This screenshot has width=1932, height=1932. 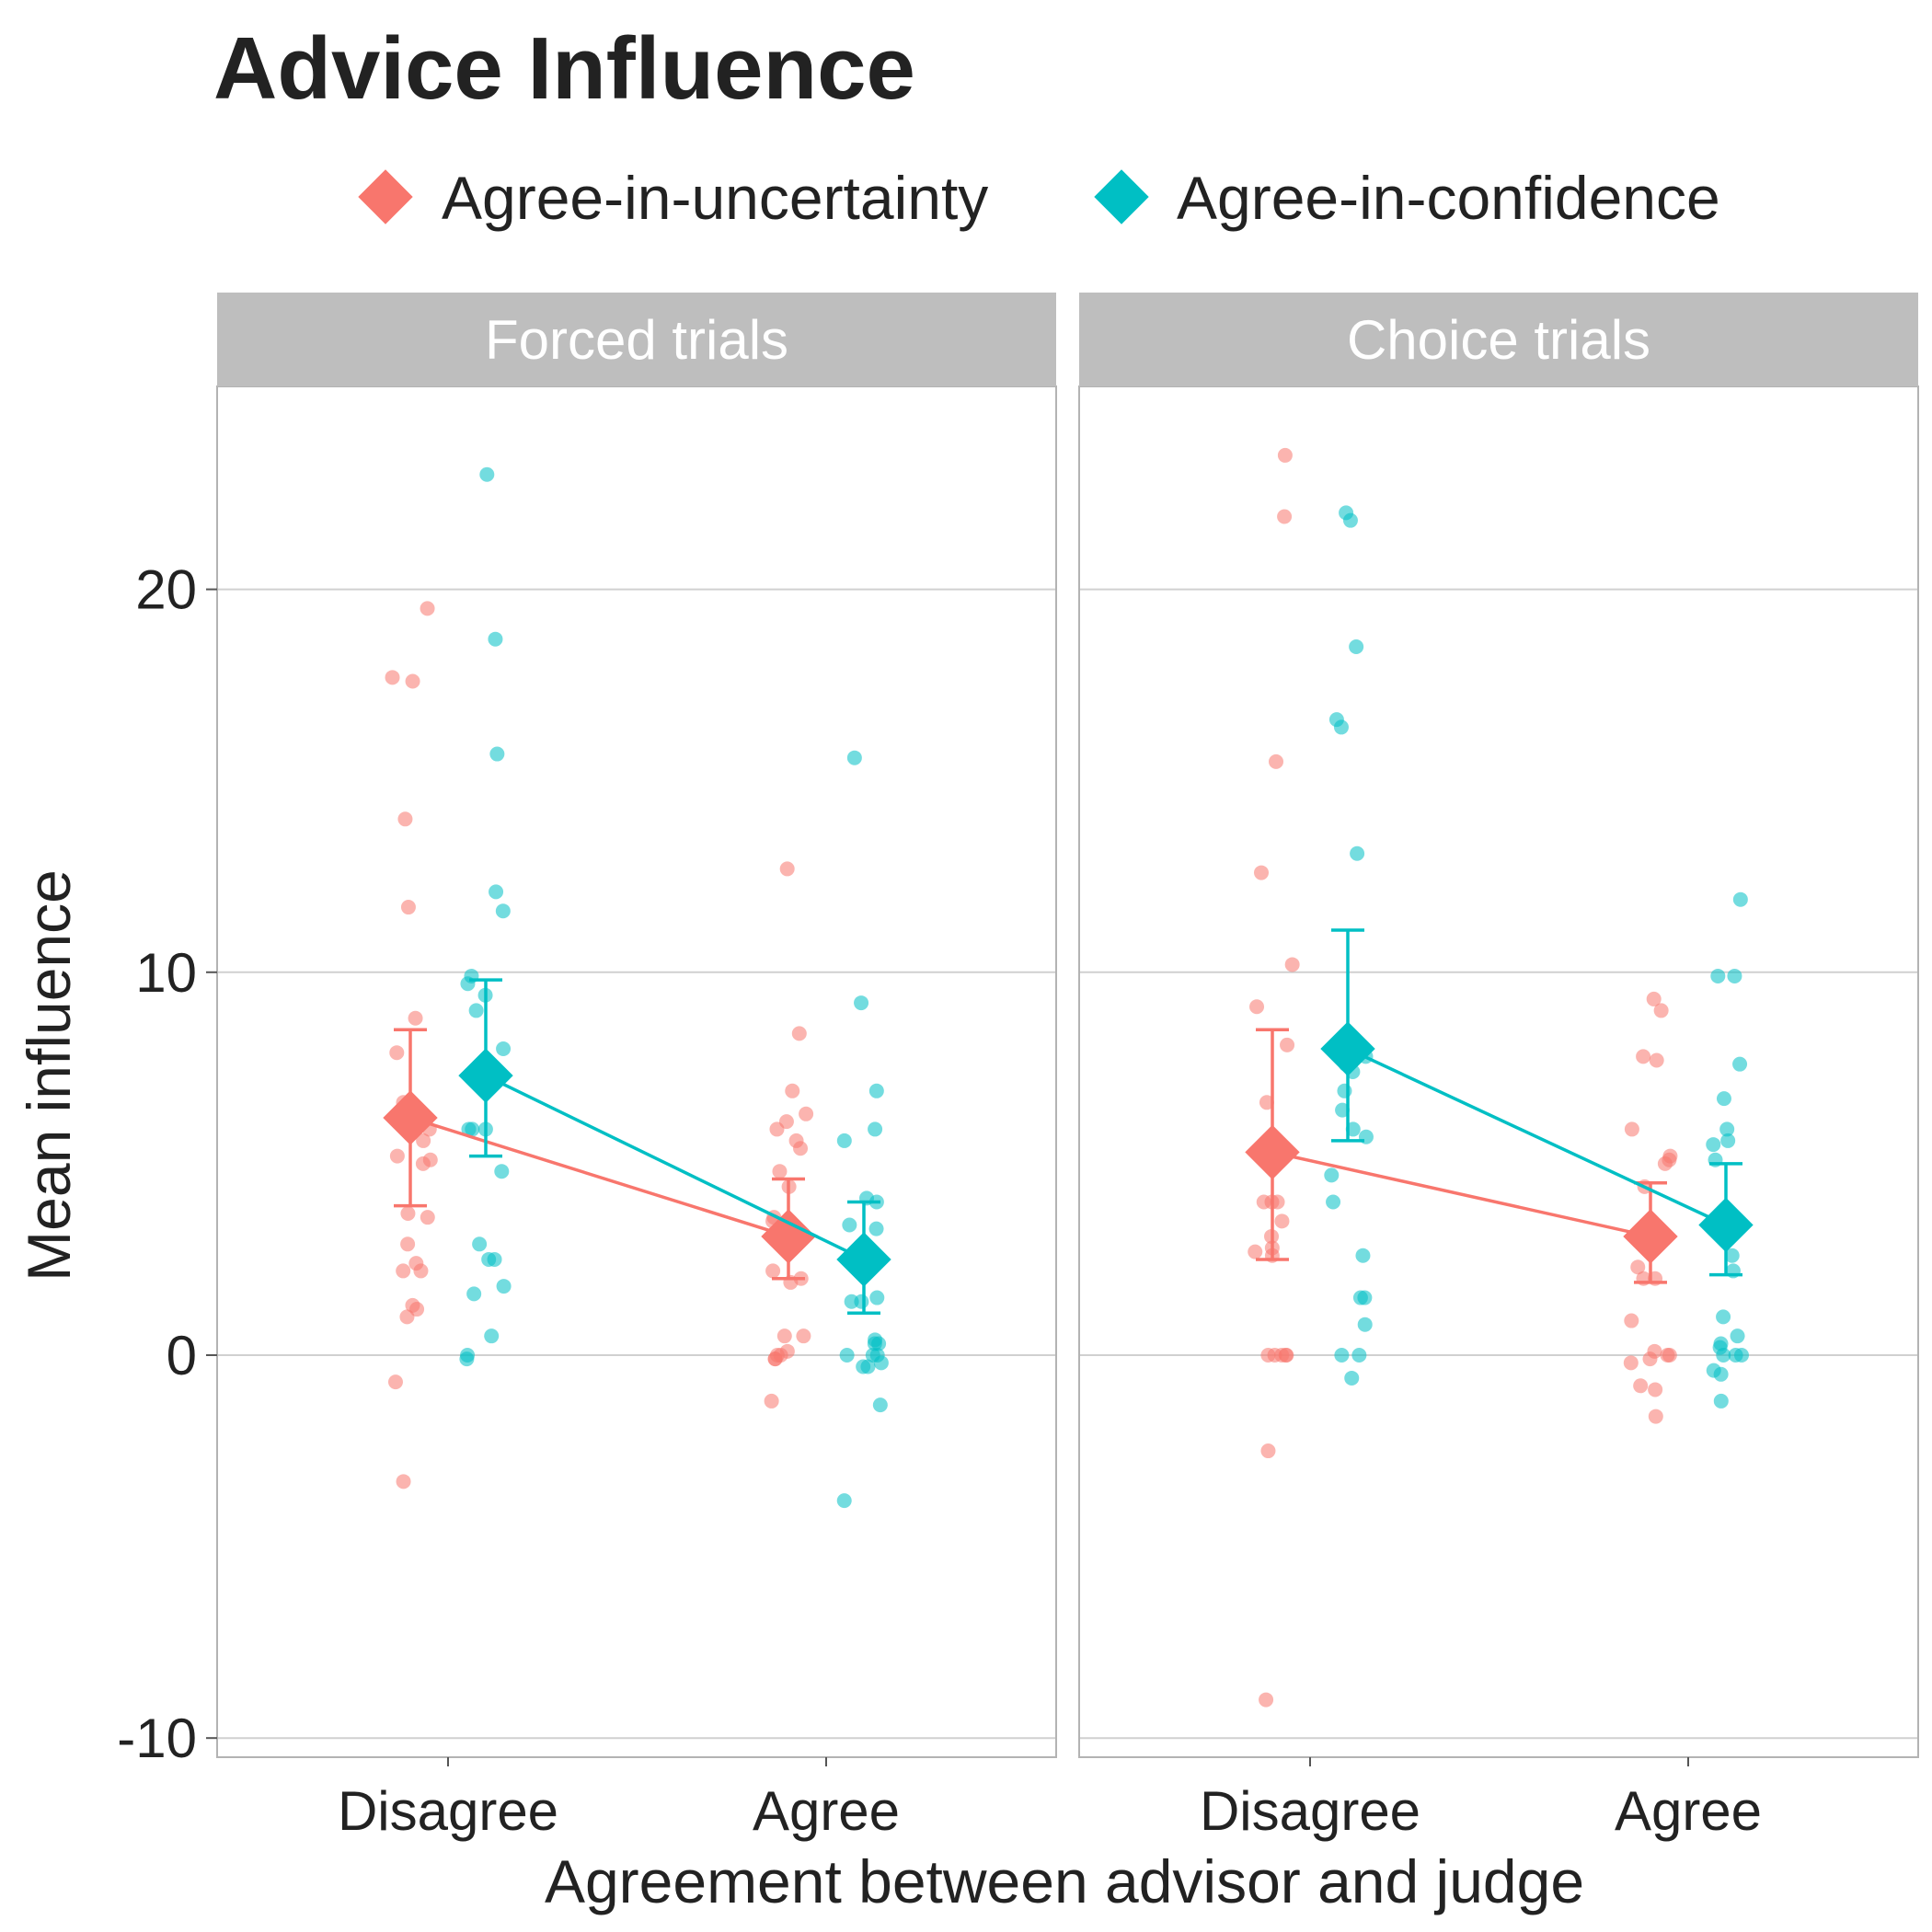 What do you see at coordinates (1310, 1811) in the screenshot?
I see `x-tick-label: Disagree` at bounding box center [1310, 1811].